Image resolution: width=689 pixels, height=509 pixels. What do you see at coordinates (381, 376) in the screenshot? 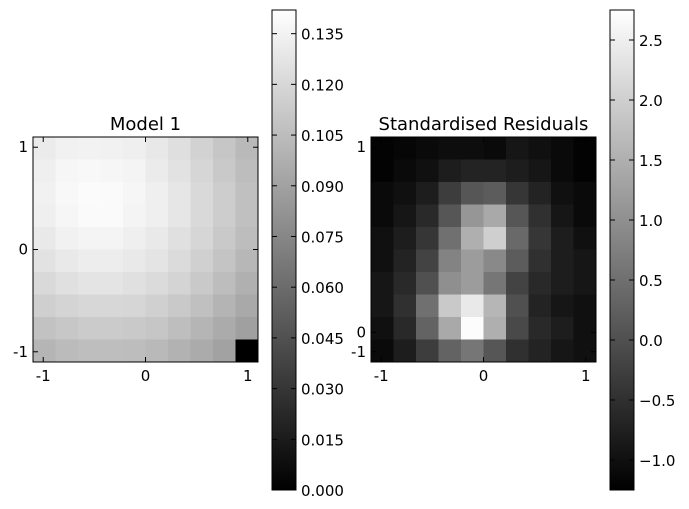
I see `x-tick-label: -1` at bounding box center [381, 376].